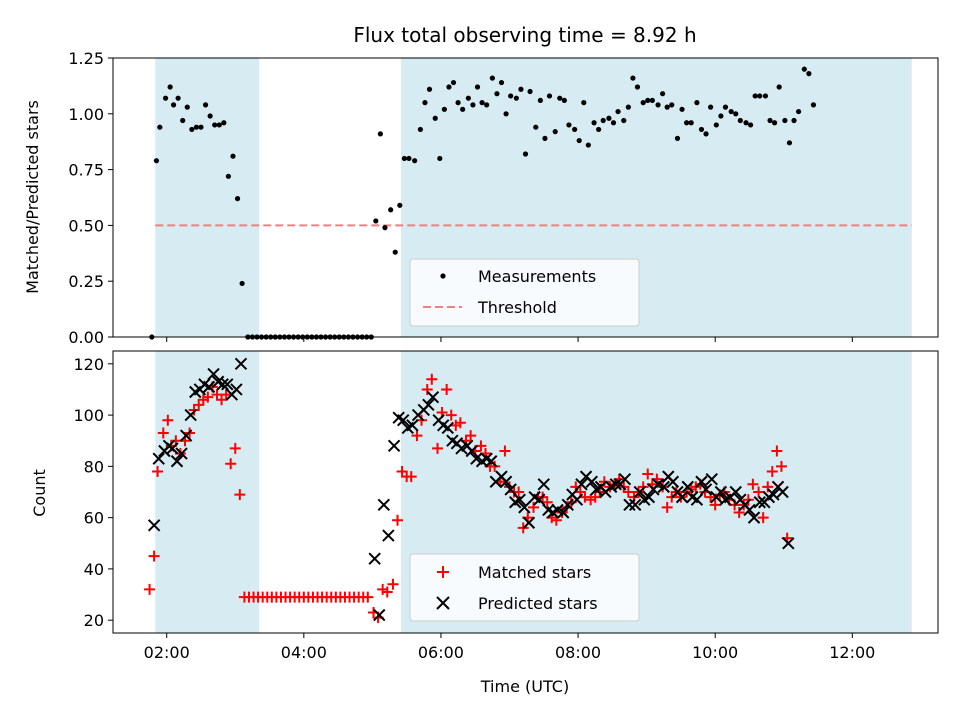 Image resolution: width=960 pixels, height=720 pixels. Describe the element at coordinates (88, 415) in the screenshot. I see `bottom-y-tick-label: 100` at that location.